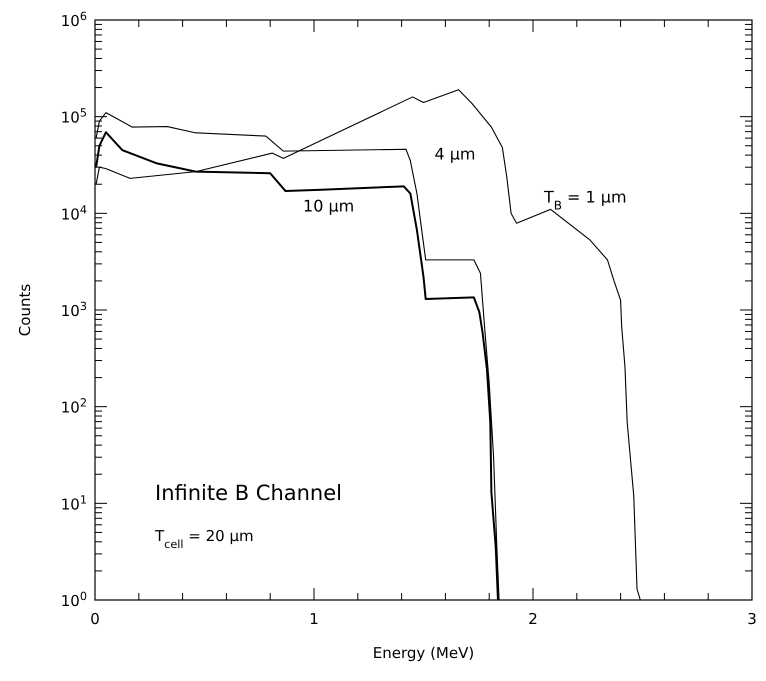 The width and height of the screenshot is (766, 681). What do you see at coordinates (25, 310) in the screenshot?
I see `y-axis-title: Counts` at bounding box center [25, 310].